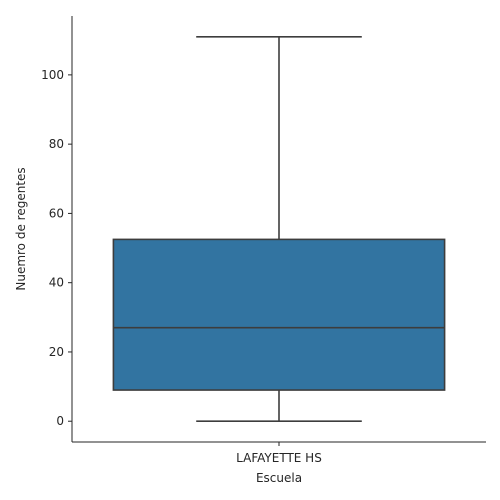  I want to click on x-axis-ticks: LAFAYETTE HS, so click(279, 453).